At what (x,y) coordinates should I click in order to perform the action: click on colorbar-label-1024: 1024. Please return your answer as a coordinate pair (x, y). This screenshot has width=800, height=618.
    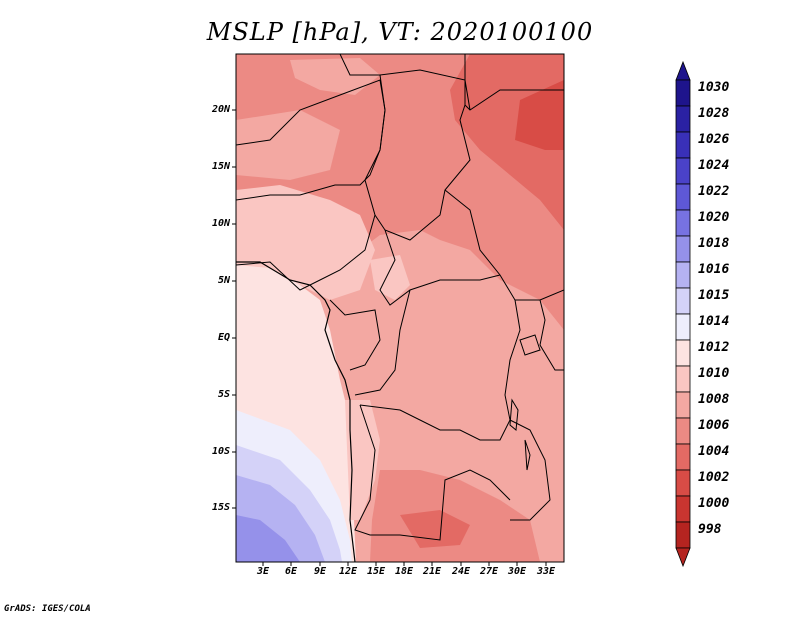
    Looking at the image, I should click on (714, 165).